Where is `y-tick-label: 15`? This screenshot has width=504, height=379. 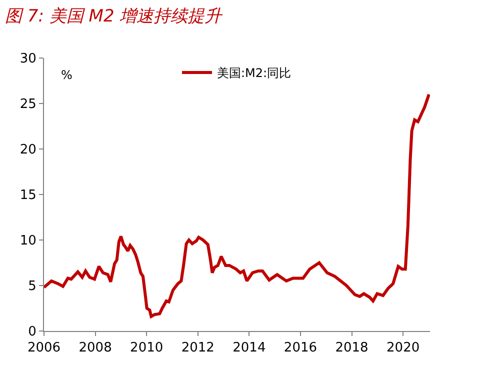 y-tick-label: 15 is located at coordinates (28, 196).